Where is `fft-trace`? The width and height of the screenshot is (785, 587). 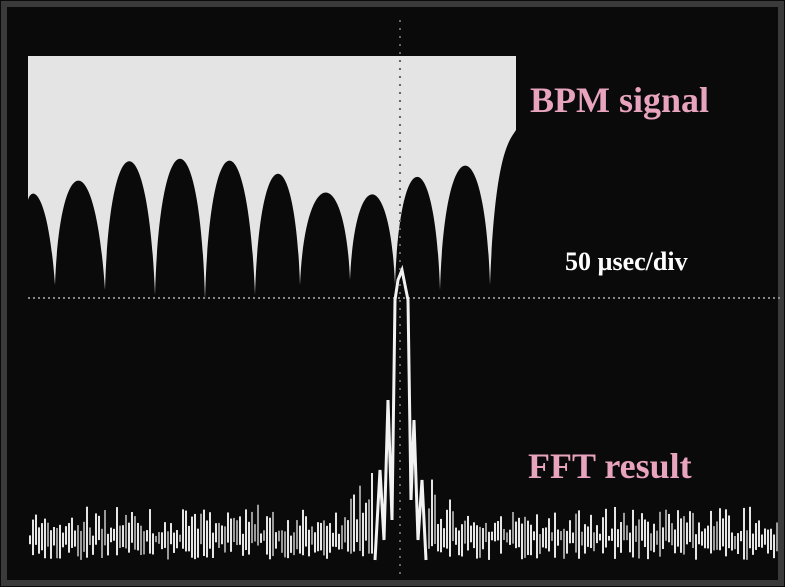 fft-trace is located at coordinates (403, 516).